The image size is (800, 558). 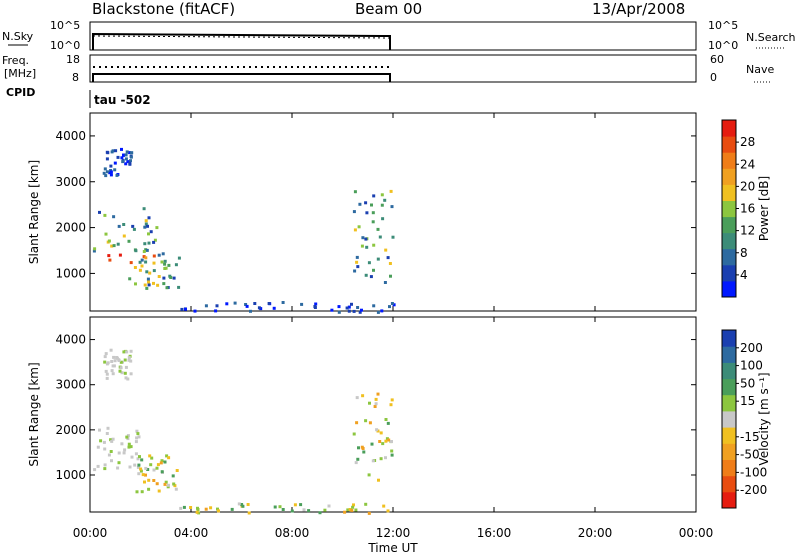 I want to click on nave-label: Nave, so click(x=760, y=69).